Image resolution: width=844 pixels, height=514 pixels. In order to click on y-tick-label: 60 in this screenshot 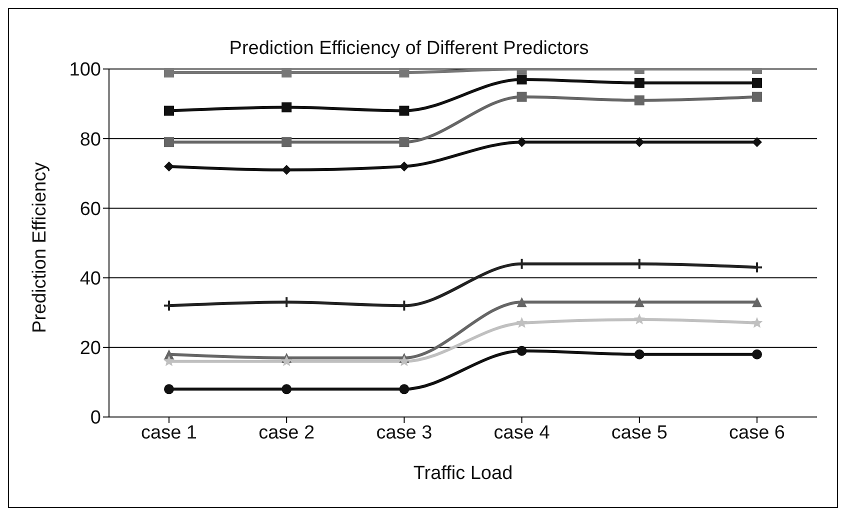, I will do `click(90, 209)`.